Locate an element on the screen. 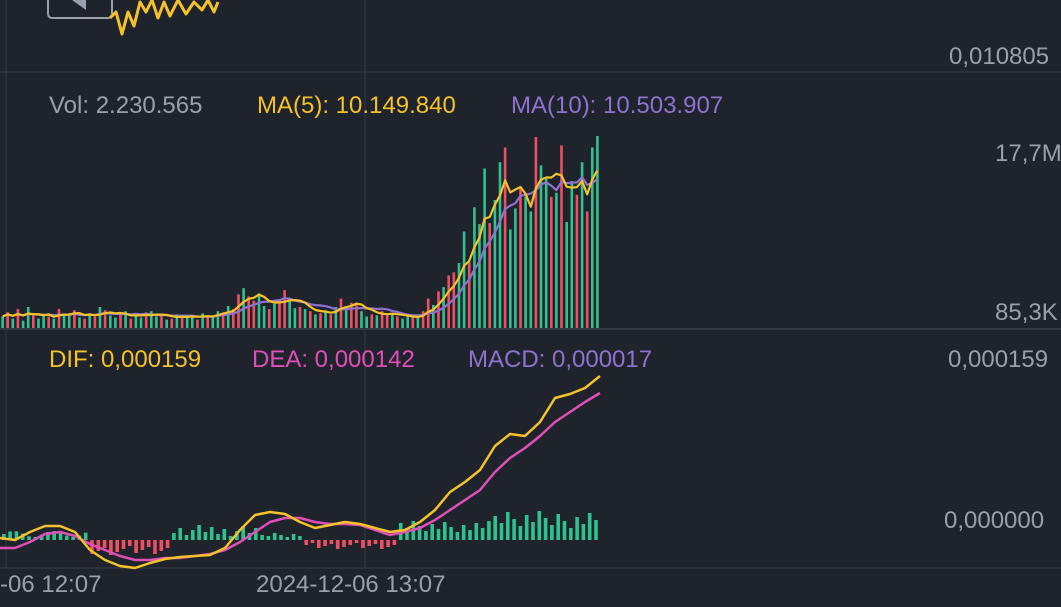 The image size is (1061, 607). volume-ma-lines is located at coordinates (300, 243).